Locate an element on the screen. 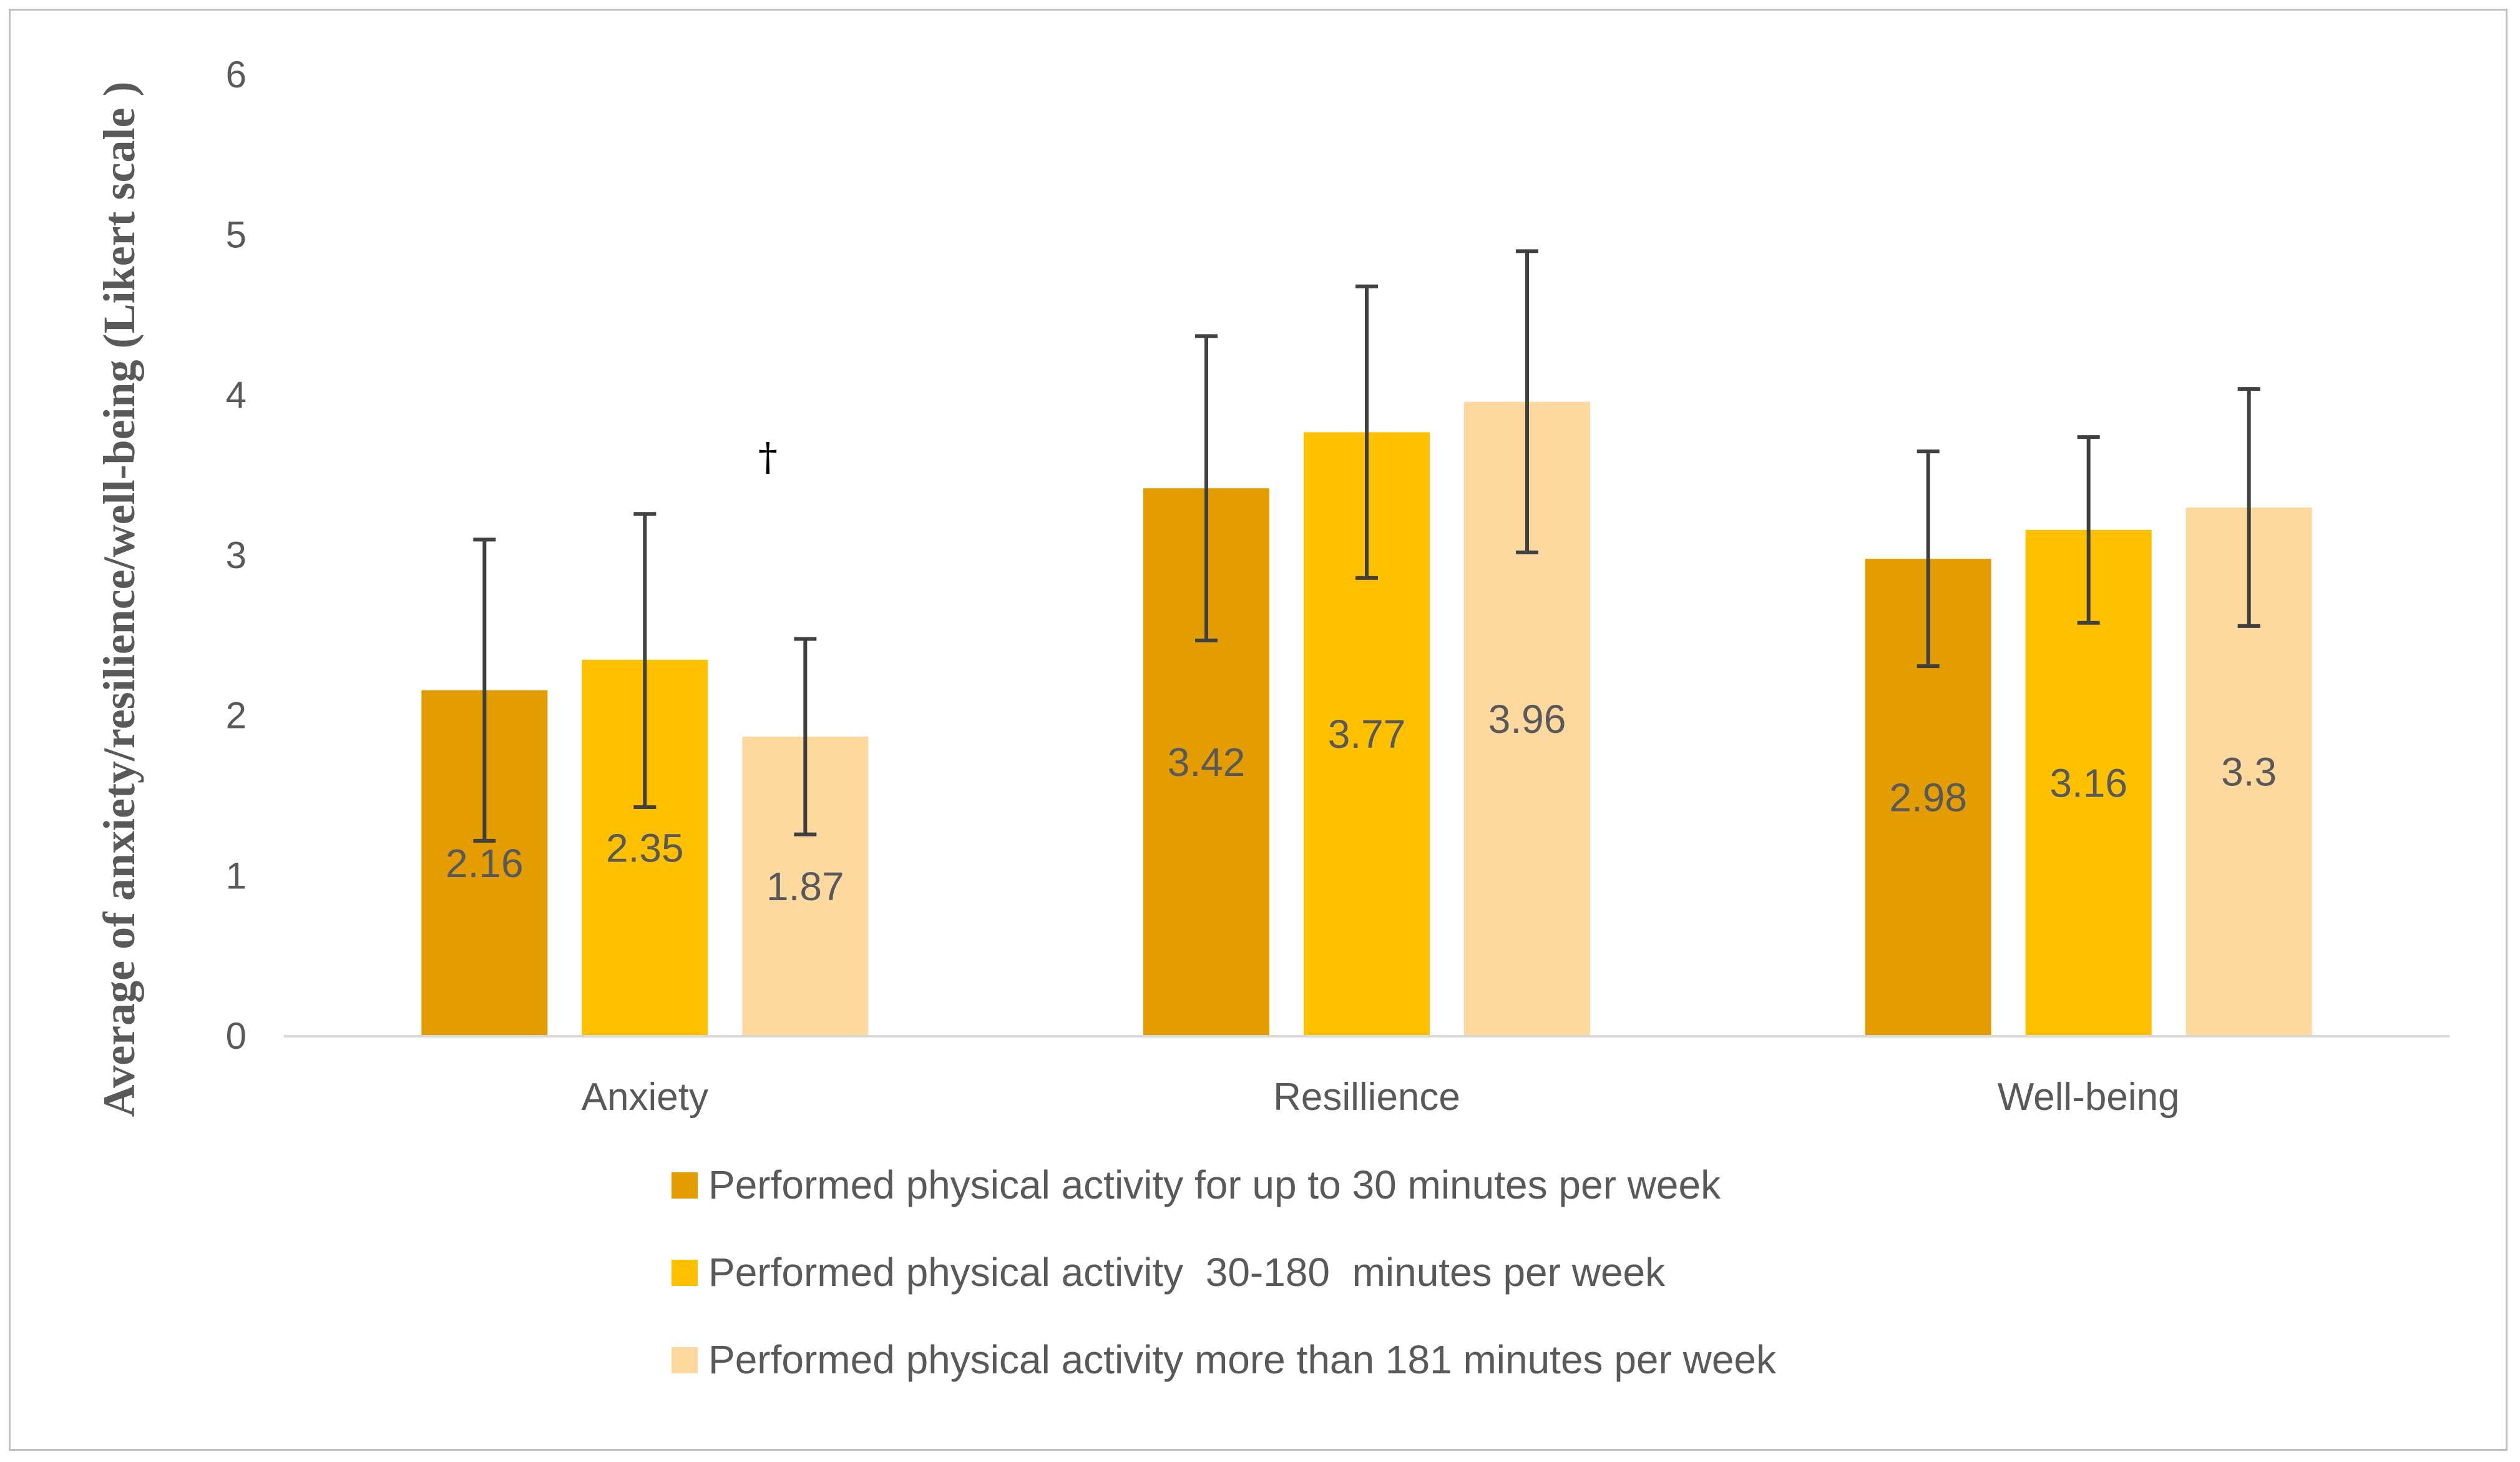 The width and height of the screenshot is (2520, 1462). y-tick-label: 3 is located at coordinates (237, 555).